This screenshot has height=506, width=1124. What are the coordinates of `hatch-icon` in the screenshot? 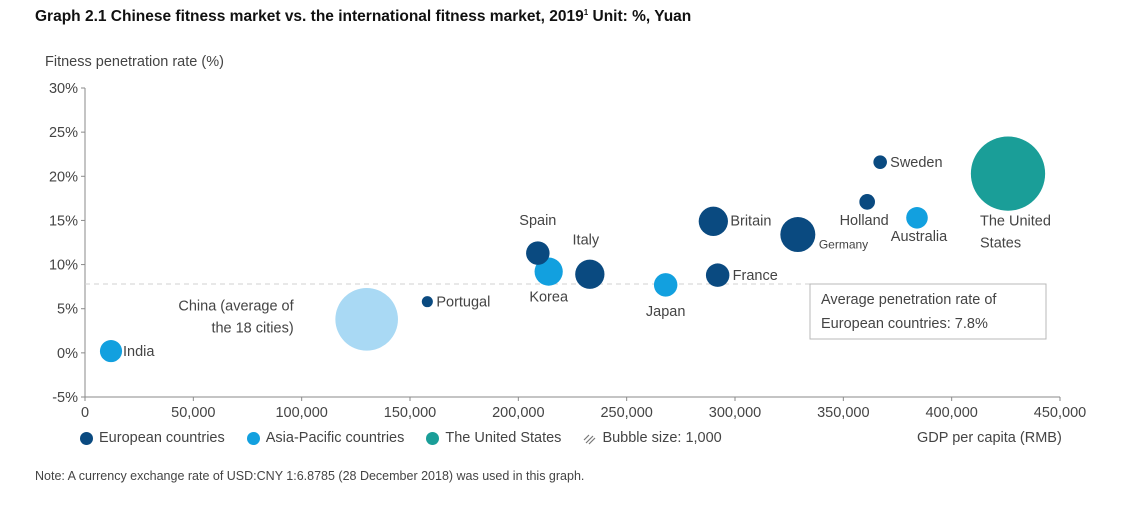 It's located at (590, 439).